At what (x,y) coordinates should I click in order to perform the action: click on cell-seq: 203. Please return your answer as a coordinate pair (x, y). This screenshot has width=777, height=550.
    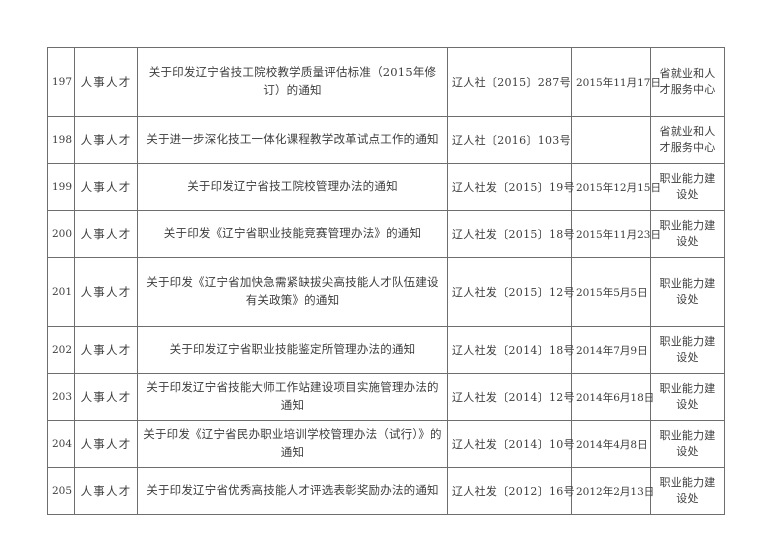
    Looking at the image, I should click on (61, 397).